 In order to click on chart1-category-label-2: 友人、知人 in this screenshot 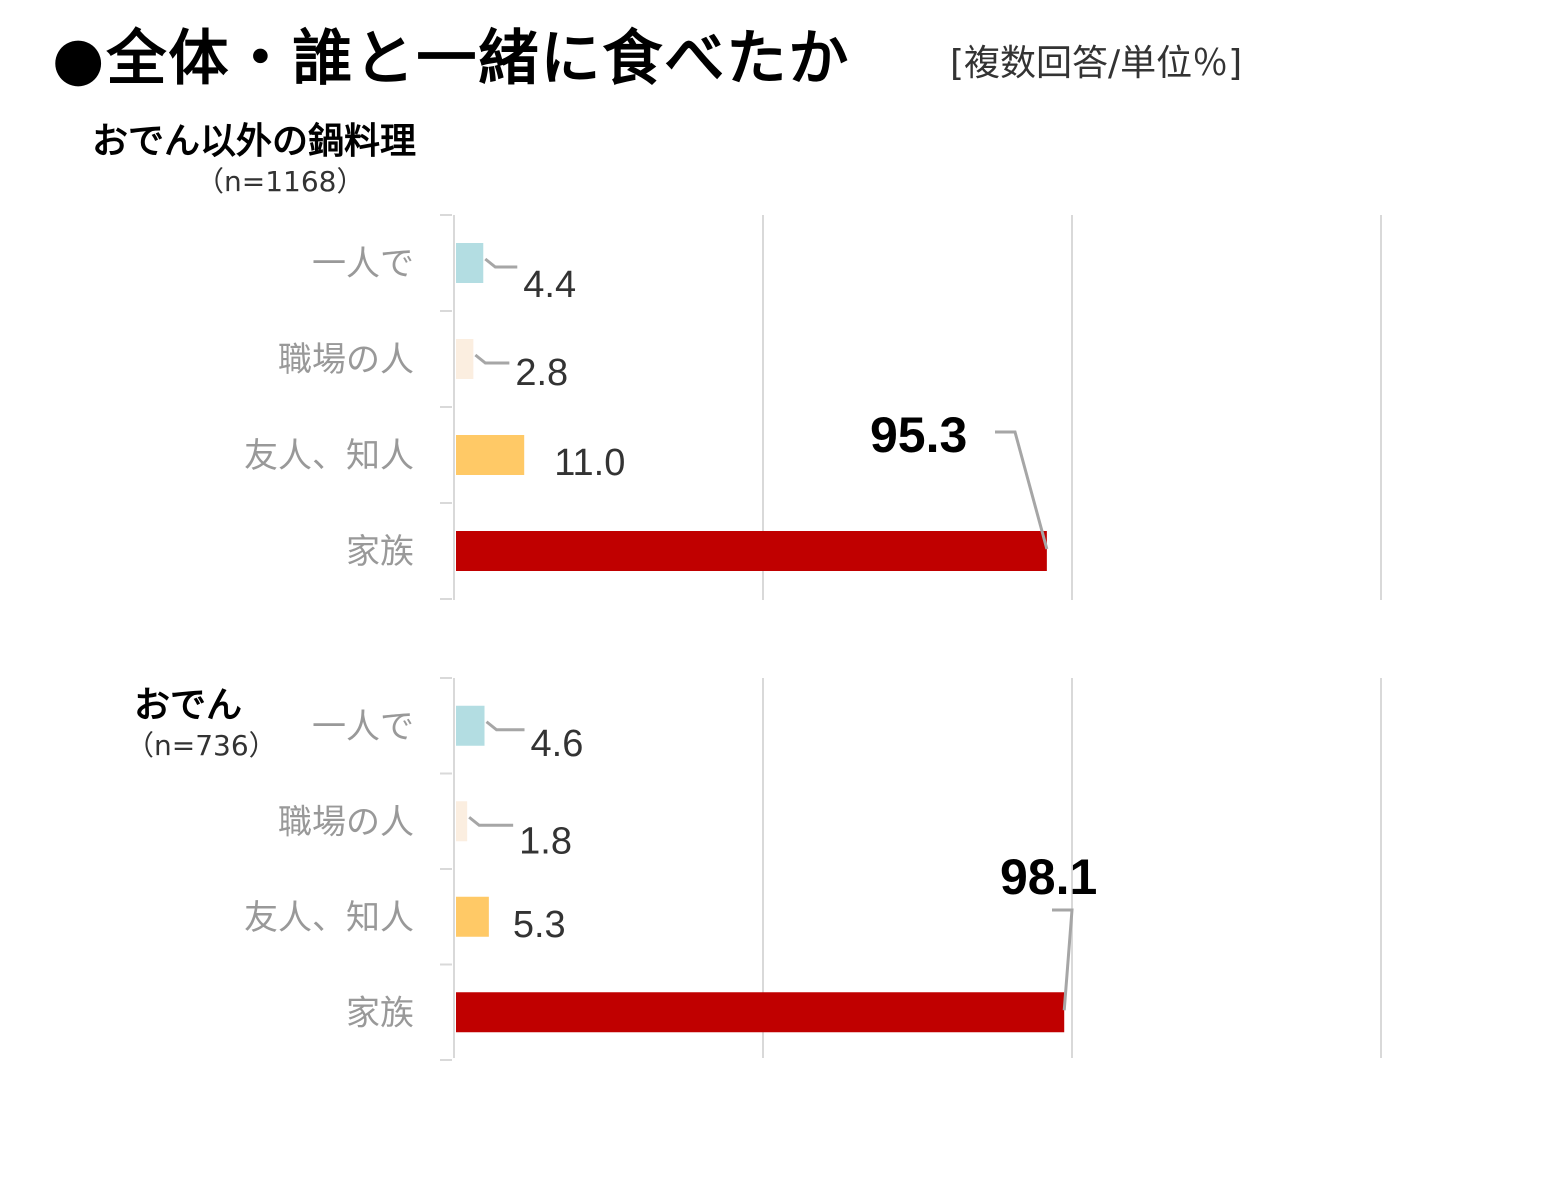, I will do `click(329, 456)`.